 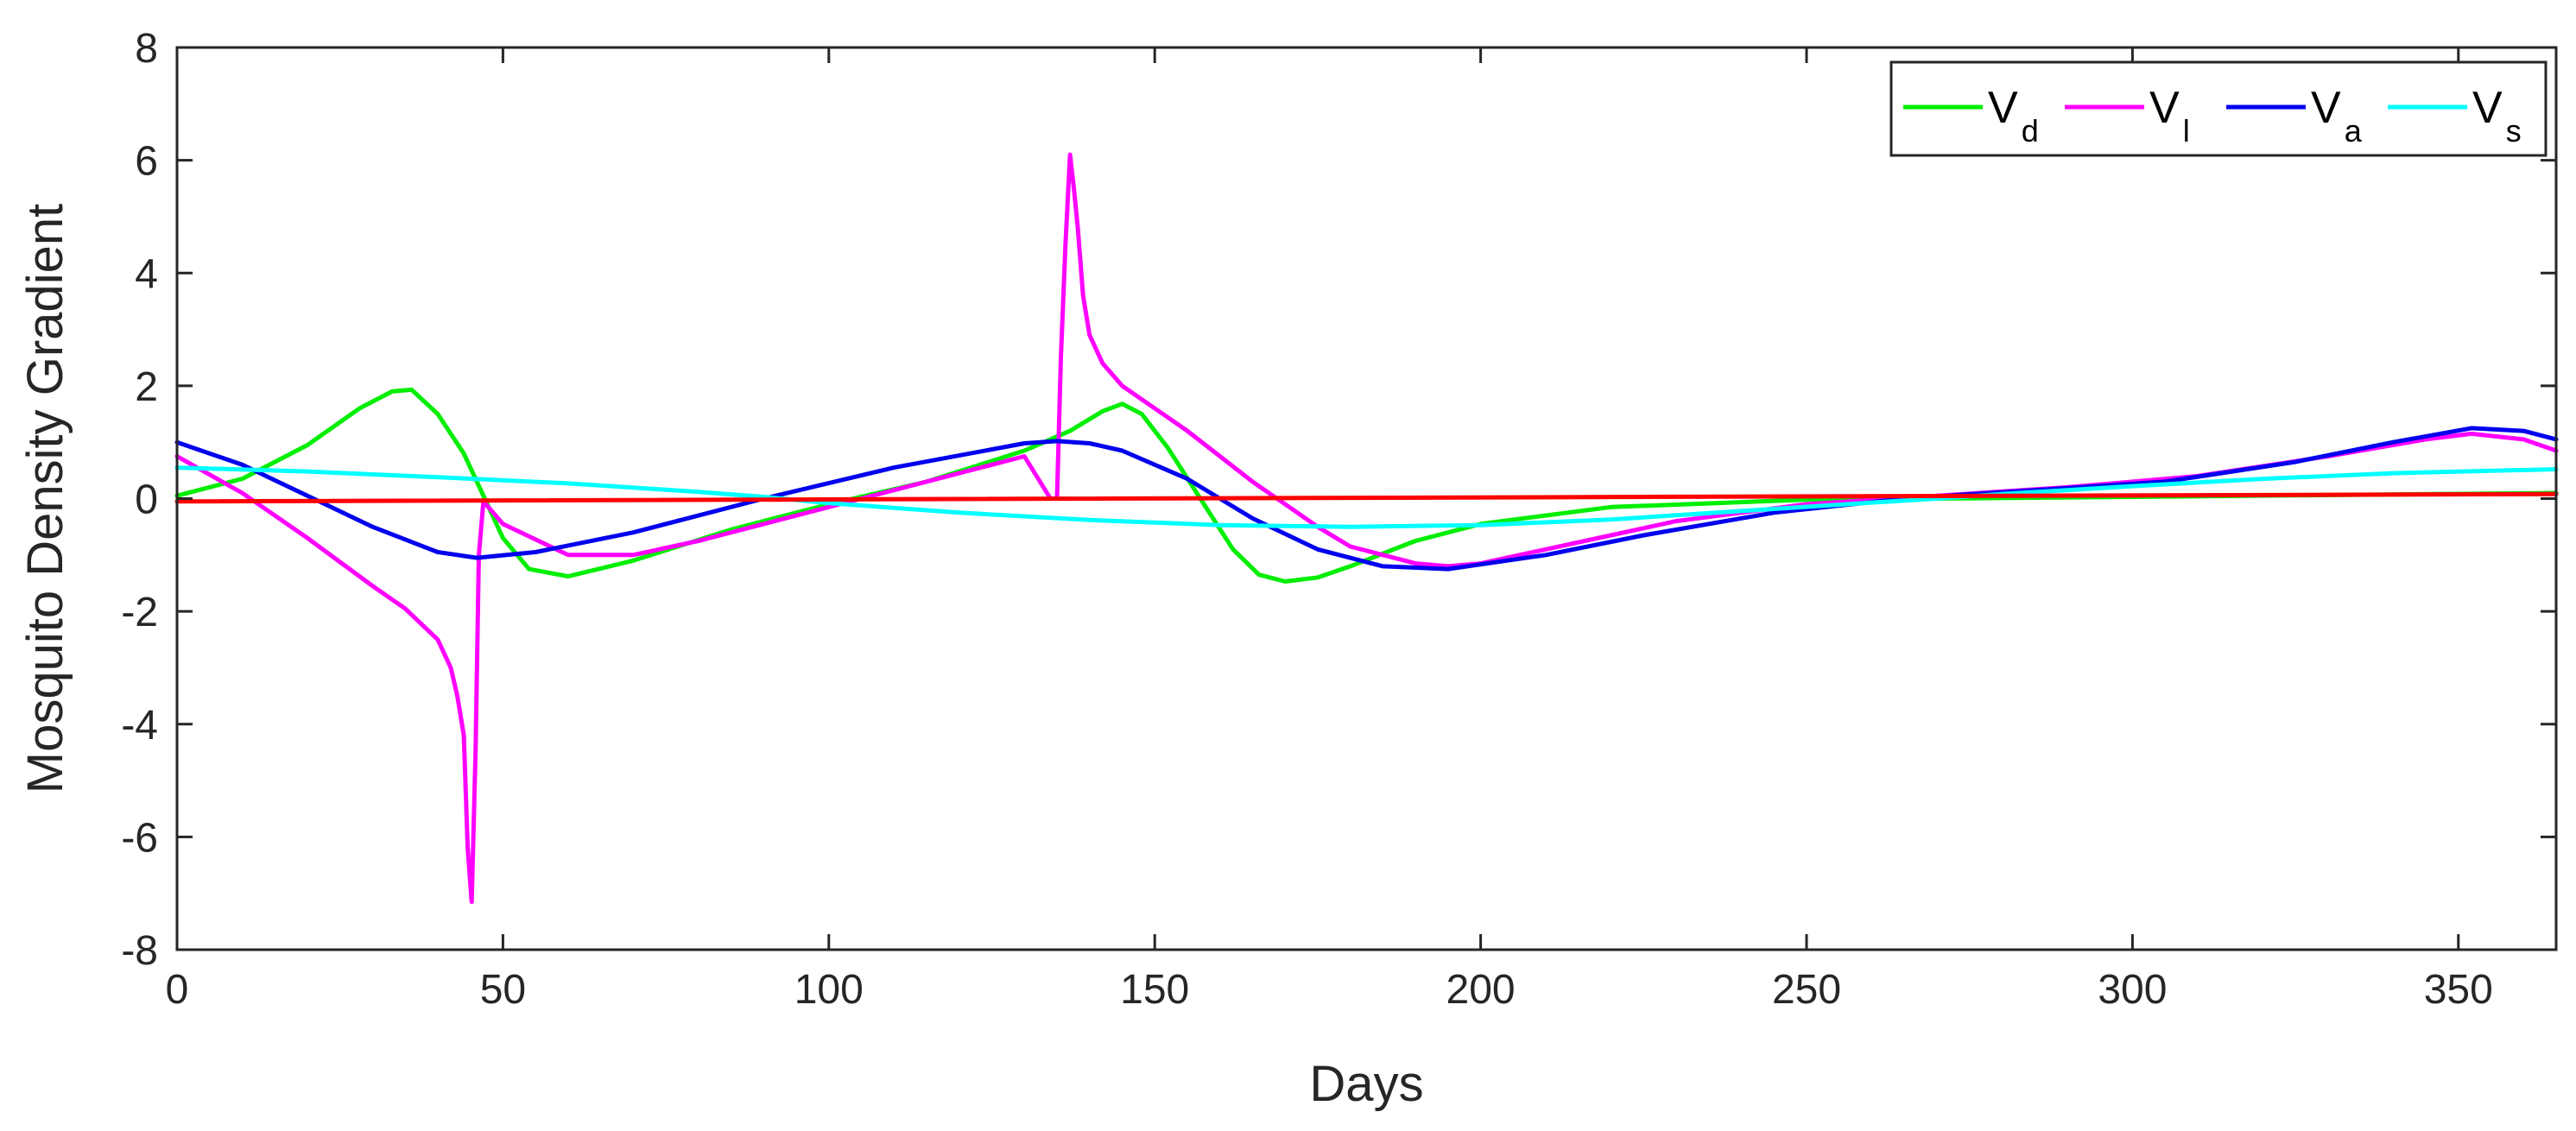 I want to click on y-tick-label: 8, so click(x=146, y=49).